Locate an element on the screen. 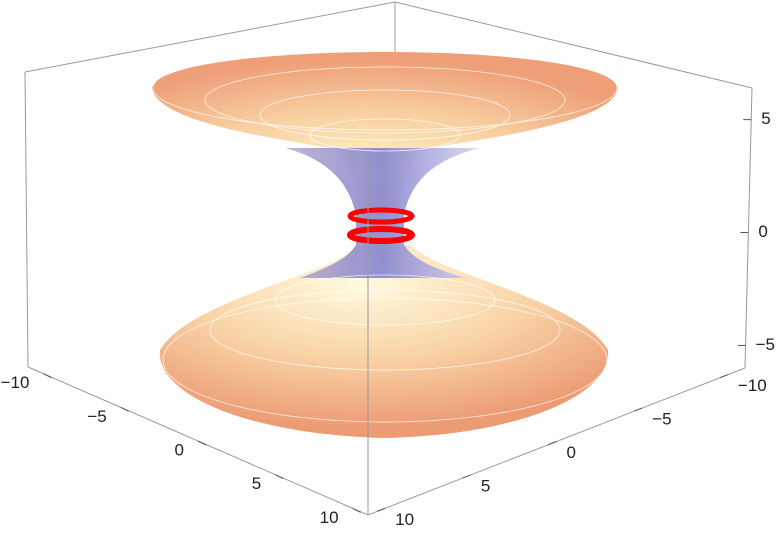 This screenshot has width=776, height=538. y-tick-label: 0 is located at coordinates (571, 452).